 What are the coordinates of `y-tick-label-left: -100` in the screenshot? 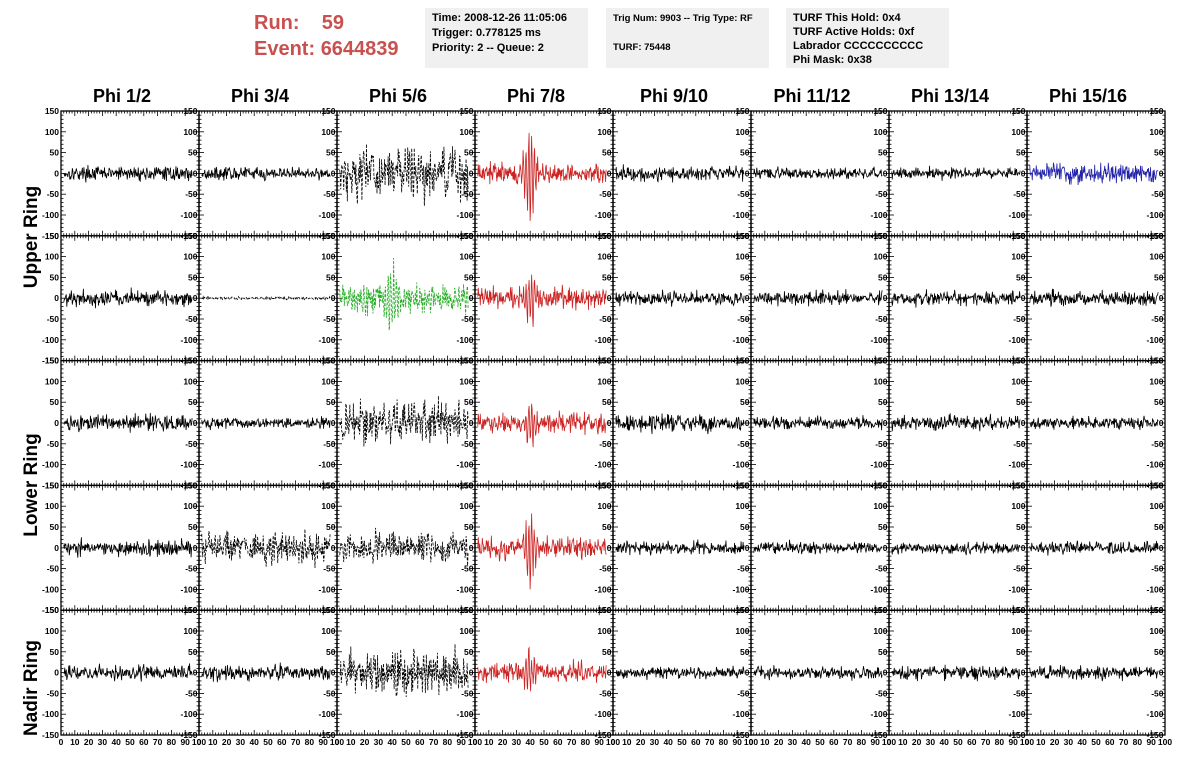 It's located at (50, 465).